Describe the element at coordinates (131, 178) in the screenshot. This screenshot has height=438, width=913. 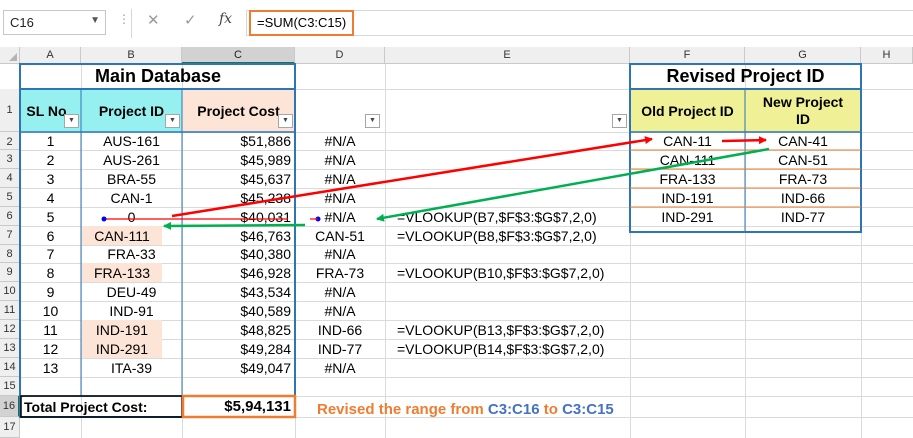
I see `project-id-cell: BRA-55` at that location.